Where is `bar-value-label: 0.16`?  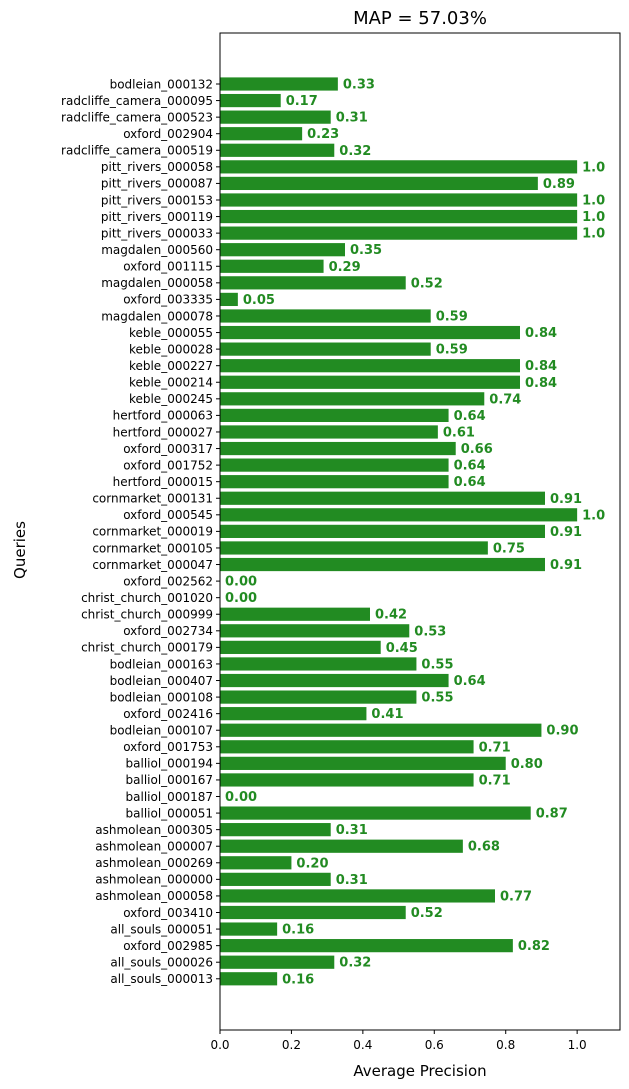
bar-value-label: 0.16 is located at coordinates (298, 930).